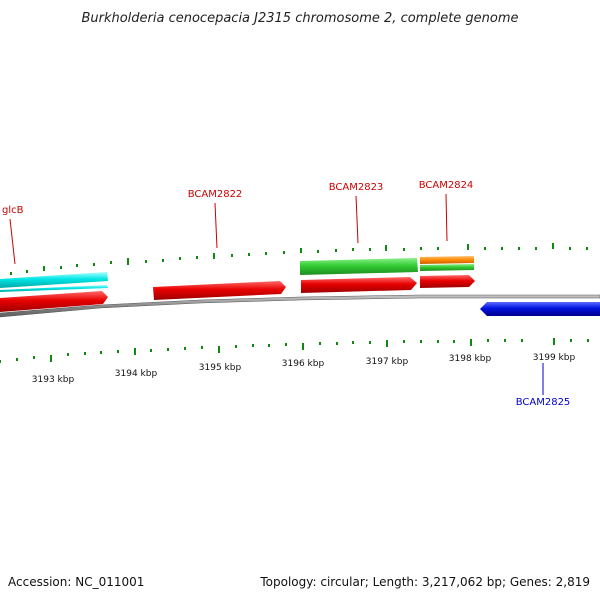  Describe the element at coordinates (54, 301) in the screenshot. I see `gene-arrow-glcB` at that location.